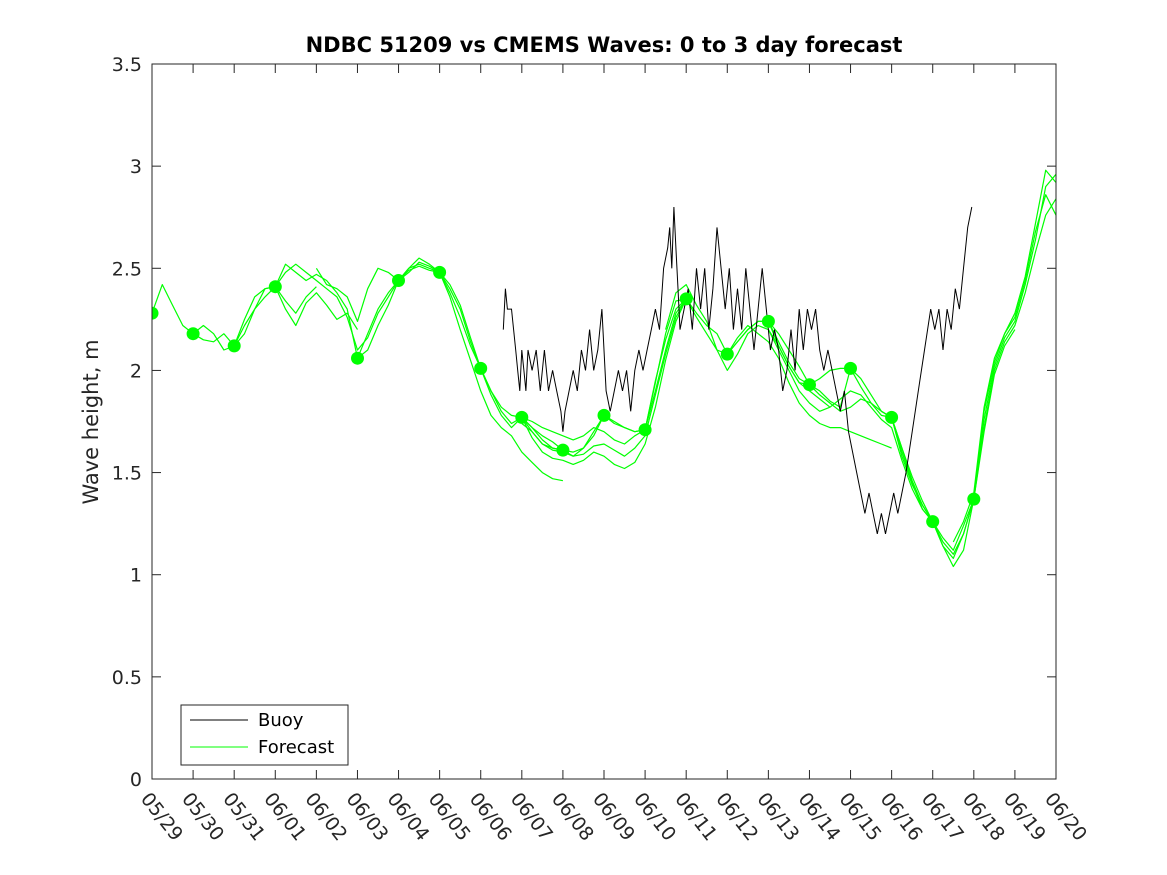 The width and height of the screenshot is (1167, 875). Describe the element at coordinates (136, 371) in the screenshot. I see `y-tick-label: 2` at that location.